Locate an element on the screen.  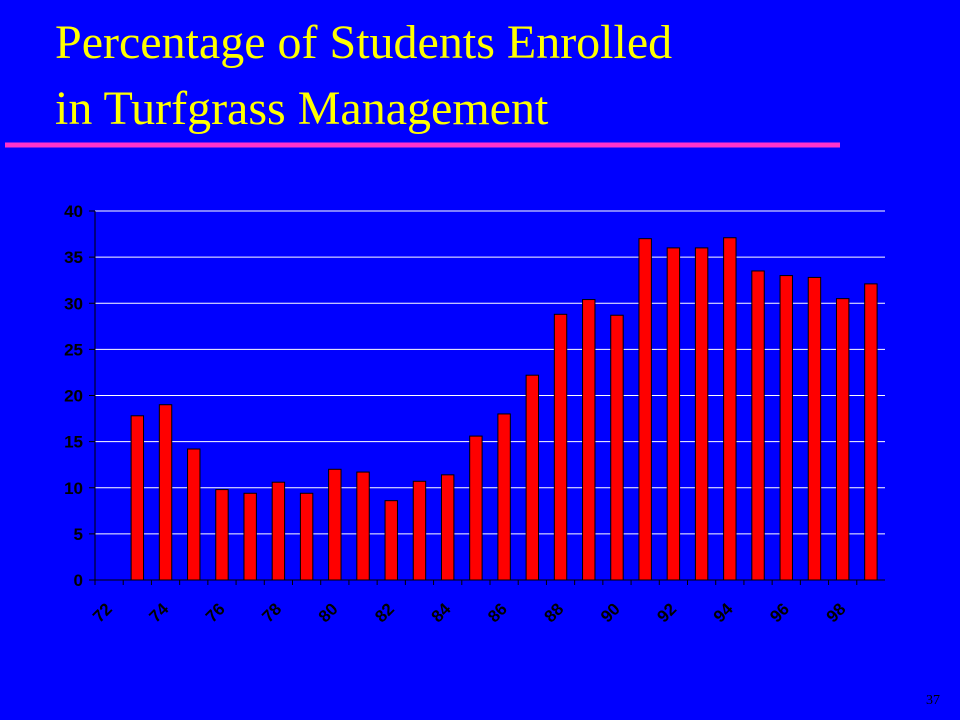
y-tick-label: 25 is located at coordinates (73, 349).